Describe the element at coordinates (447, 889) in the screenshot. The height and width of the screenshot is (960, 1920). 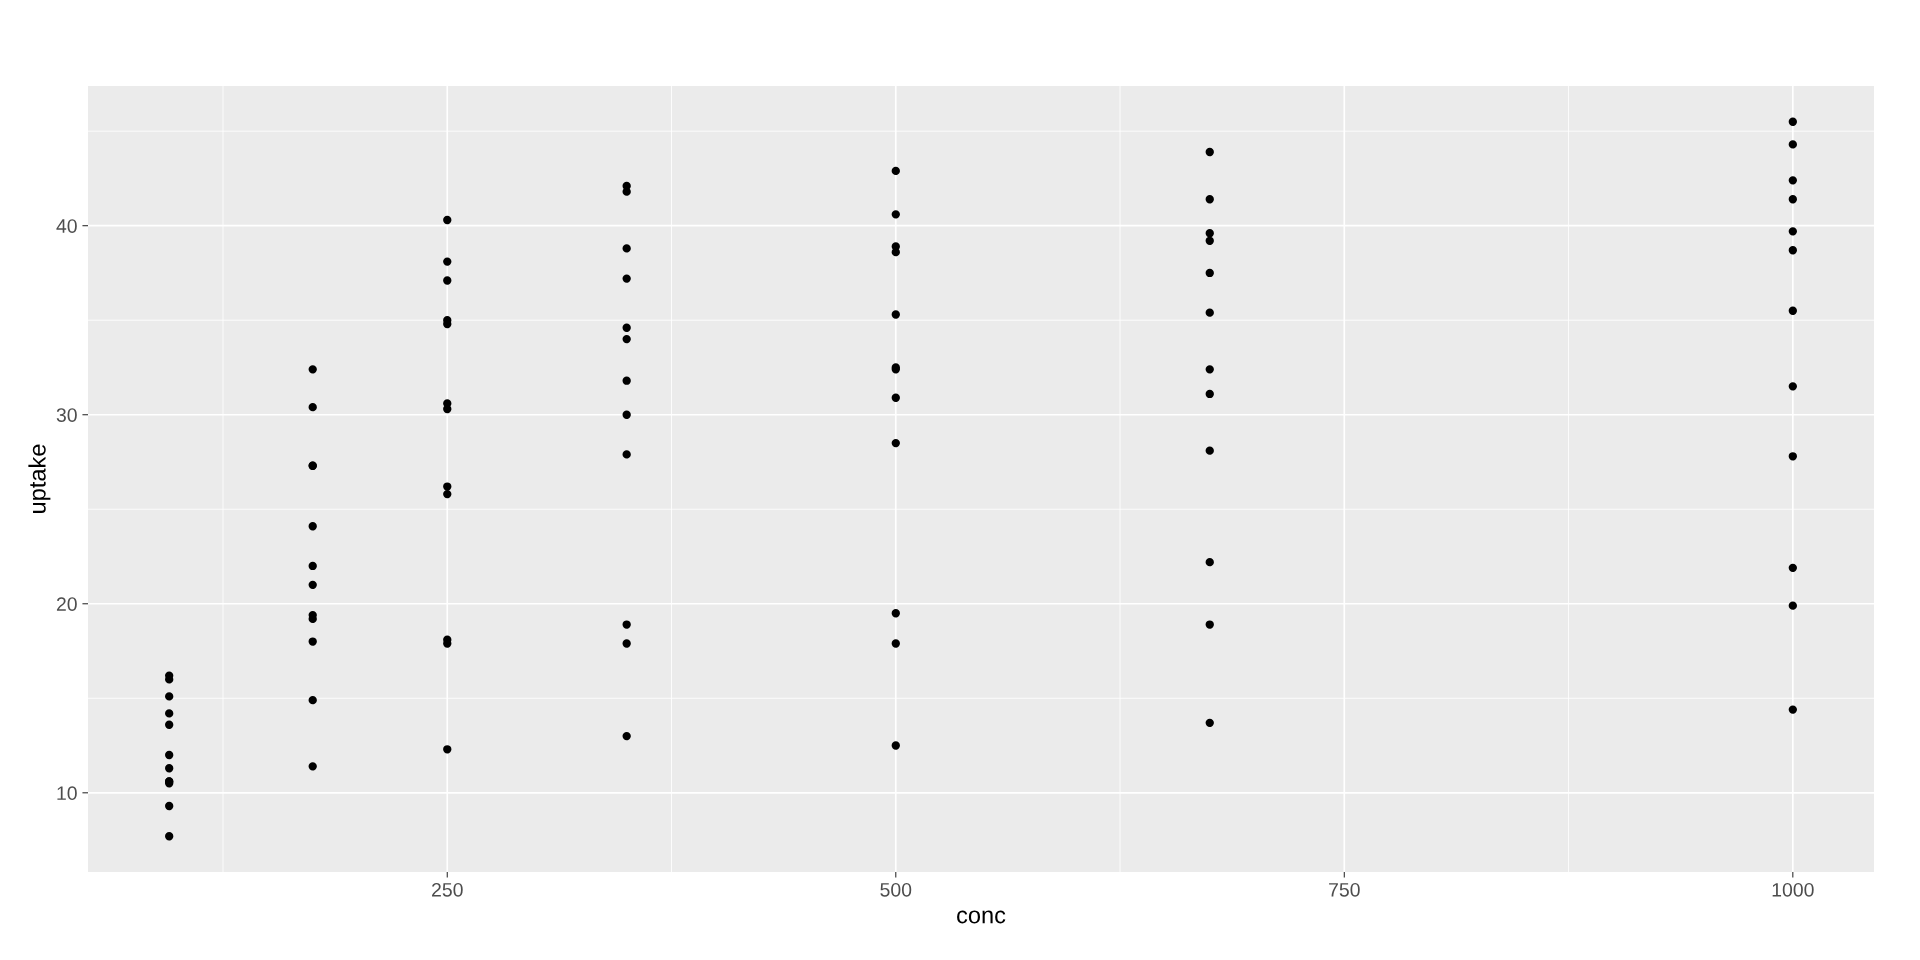
I see `x-tick-label: 250` at that location.